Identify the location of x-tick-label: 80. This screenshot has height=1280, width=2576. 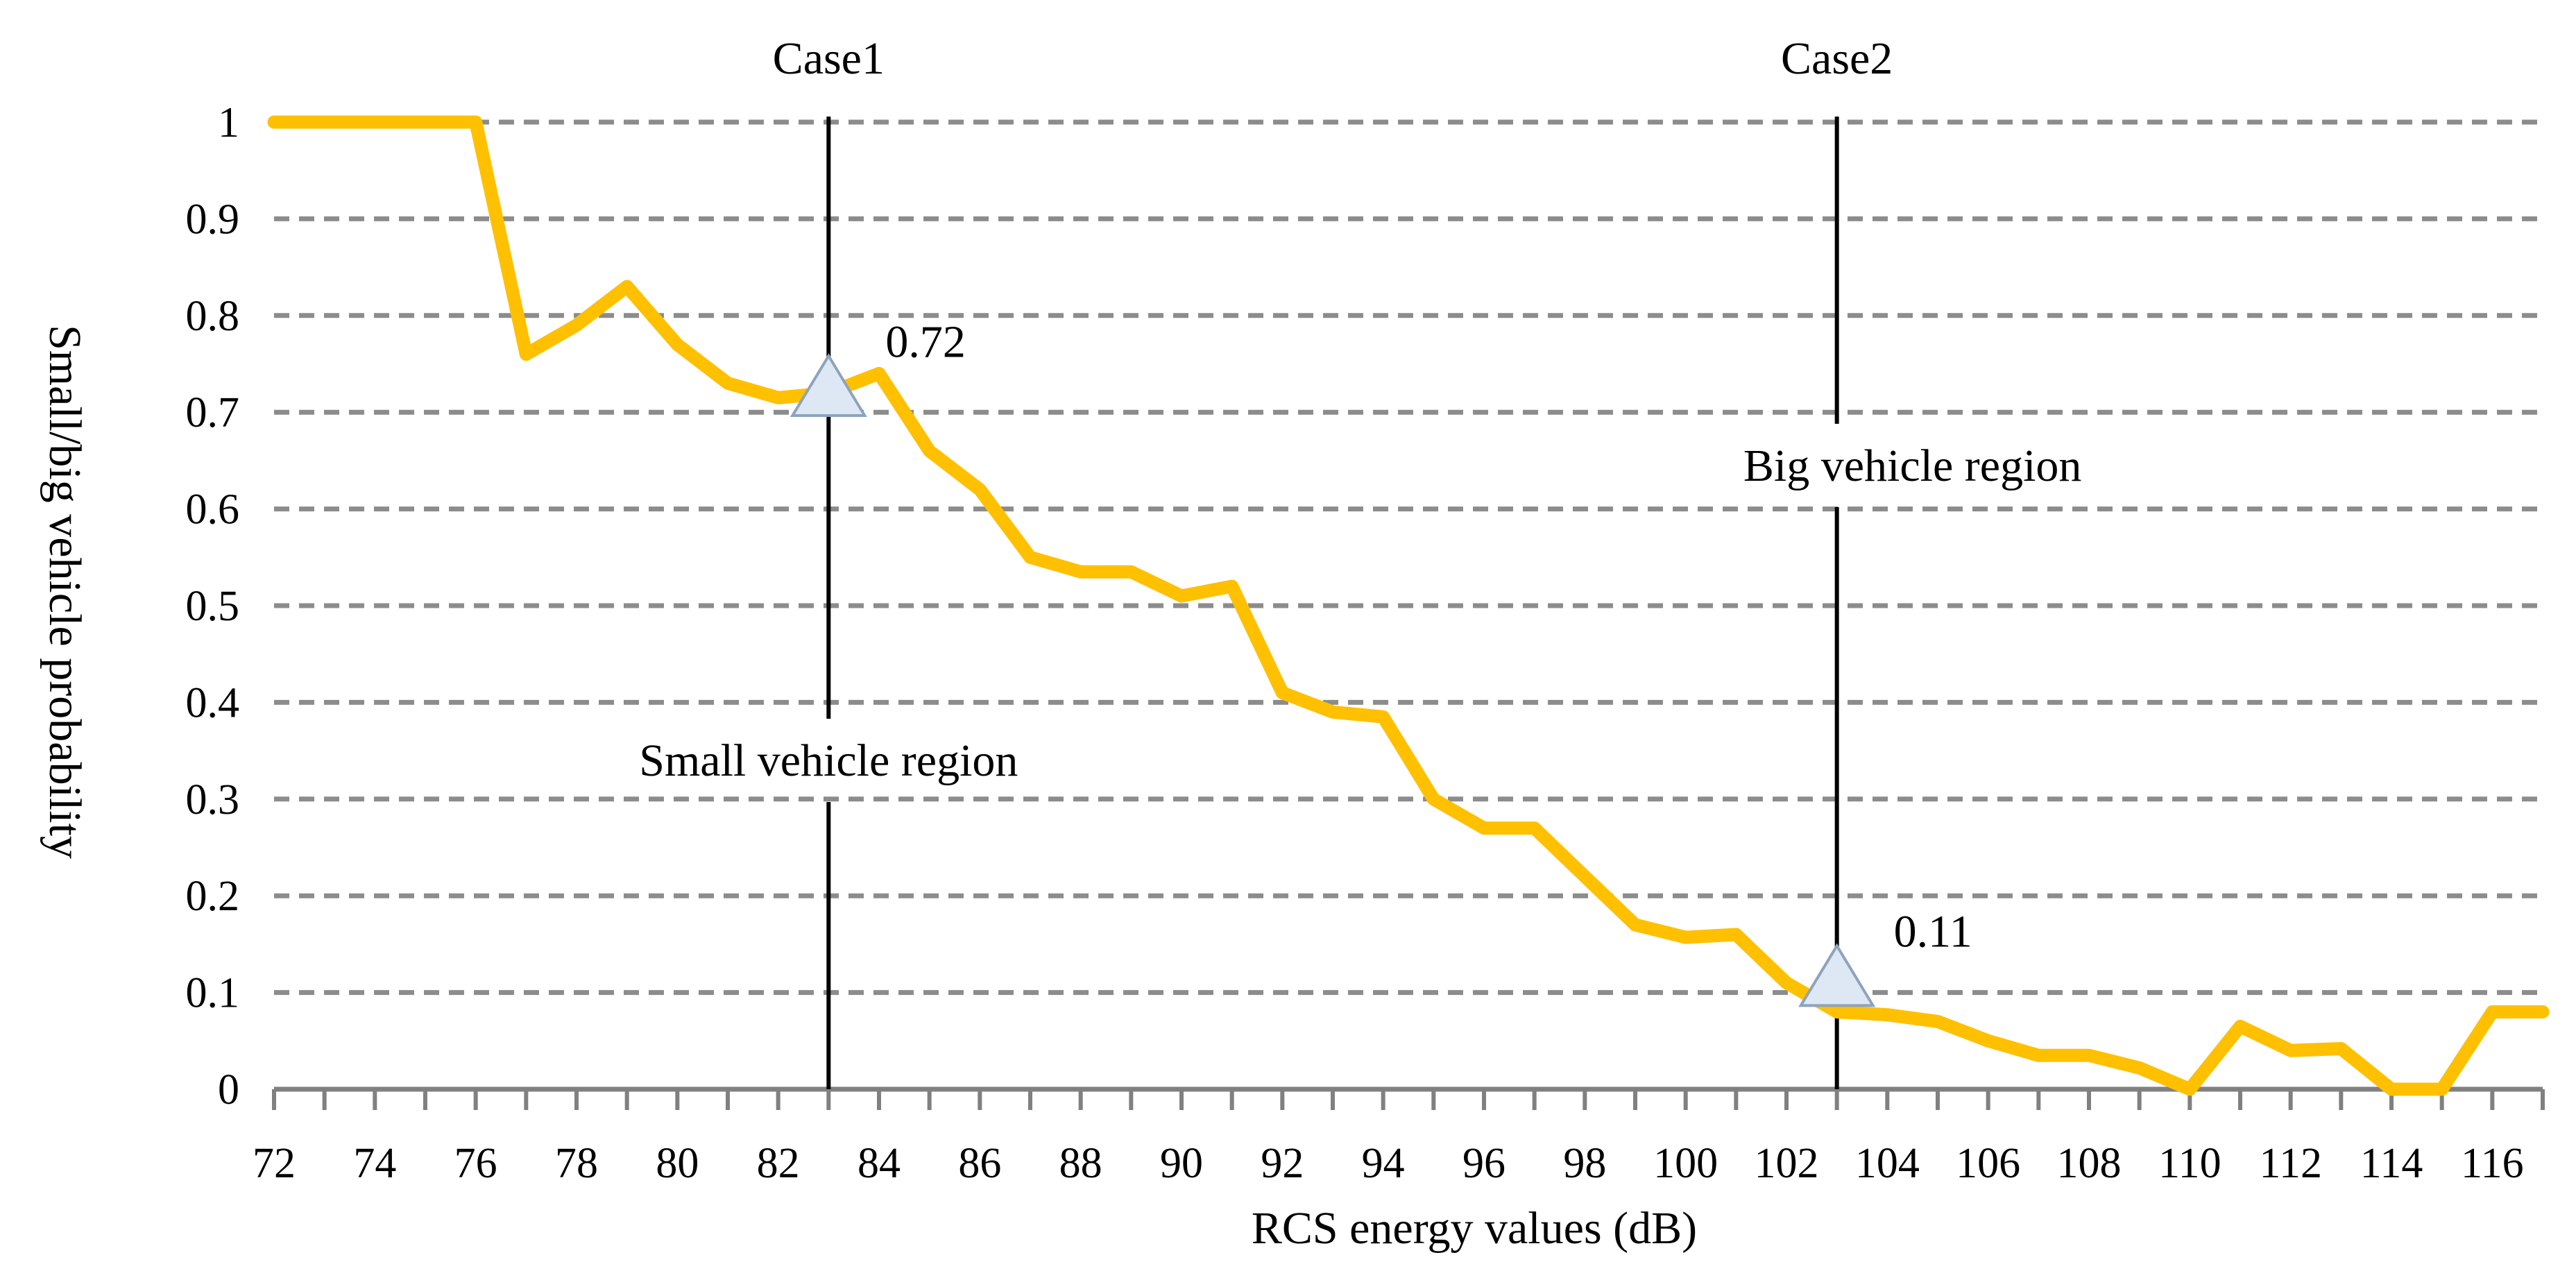
(677, 1163).